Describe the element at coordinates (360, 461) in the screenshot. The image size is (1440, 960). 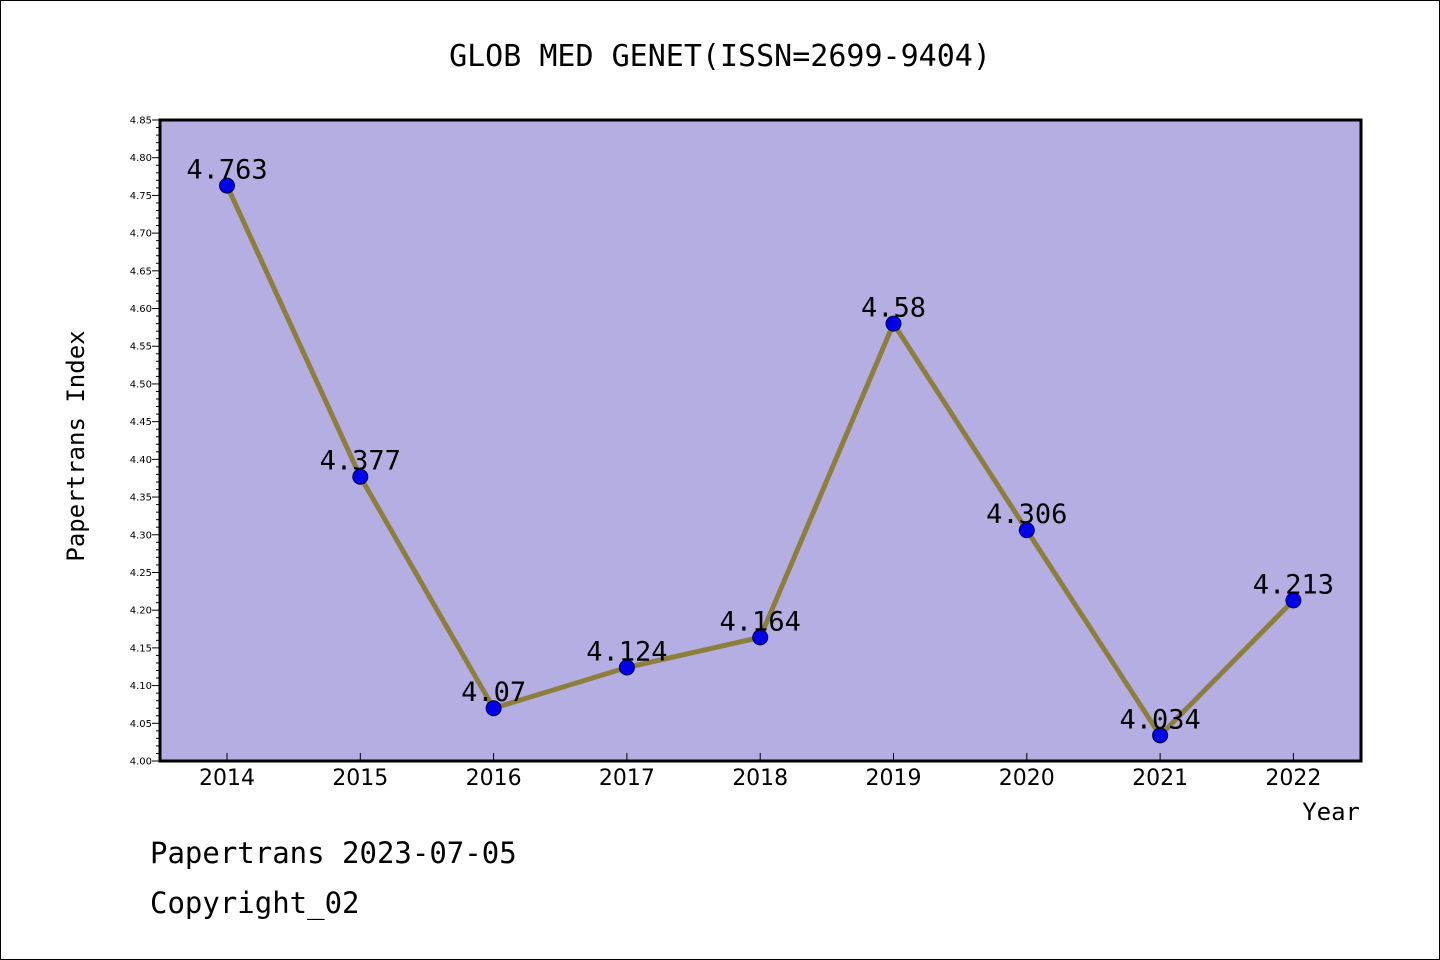
I see `data-label: 4.377` at that location.